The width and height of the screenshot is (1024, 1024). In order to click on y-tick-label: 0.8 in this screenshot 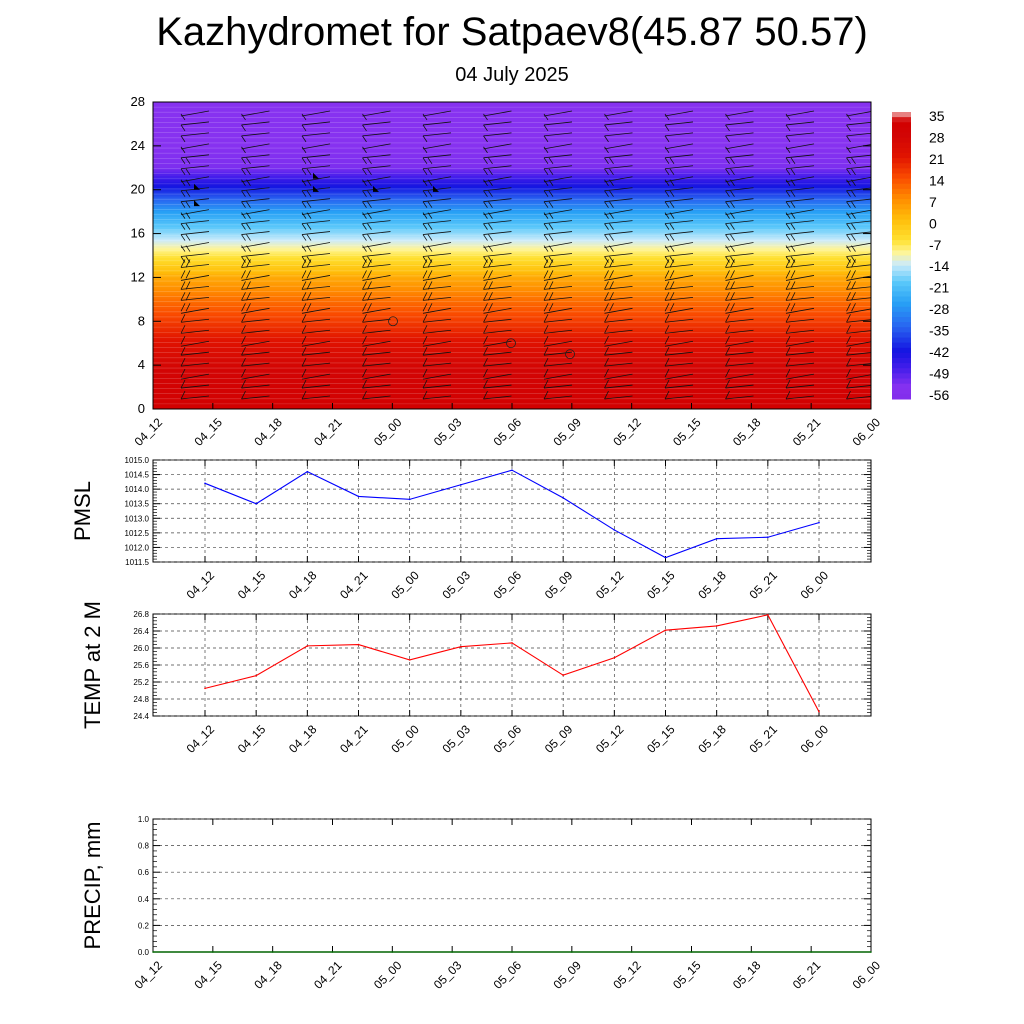, I will do `click(144, 846)`.